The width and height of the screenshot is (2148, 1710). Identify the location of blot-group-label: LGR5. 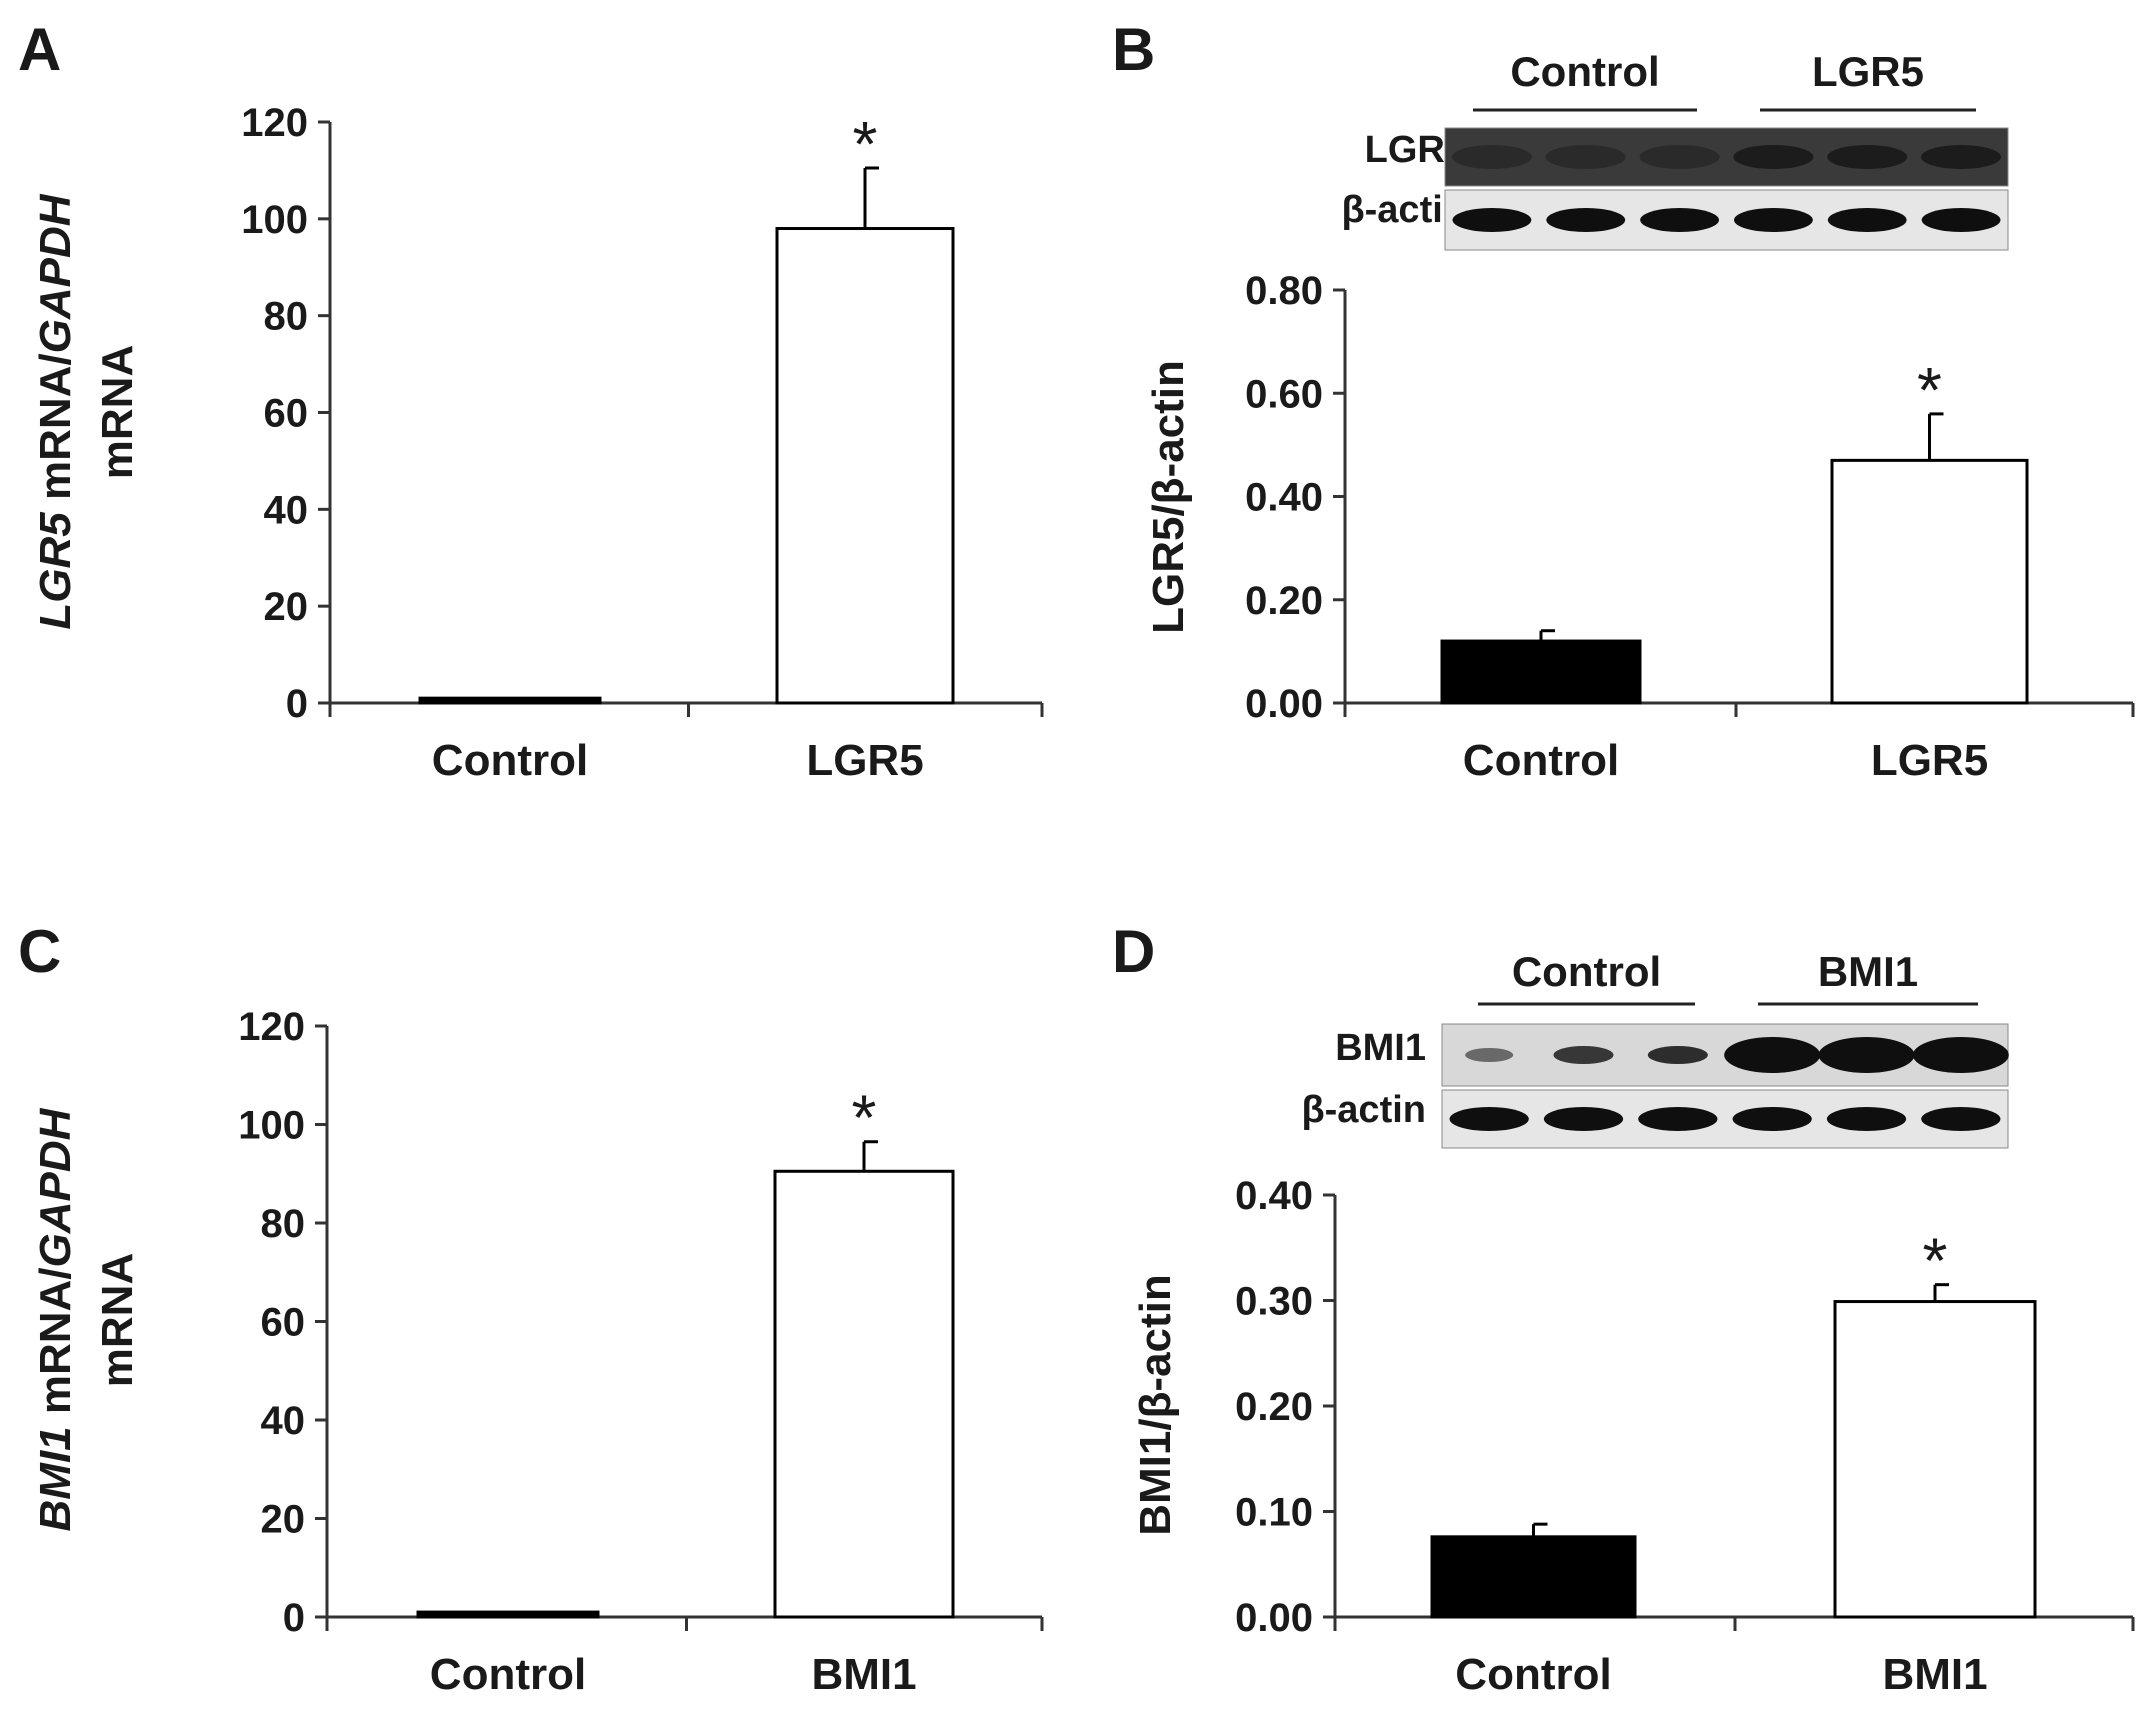
(1868, 71).